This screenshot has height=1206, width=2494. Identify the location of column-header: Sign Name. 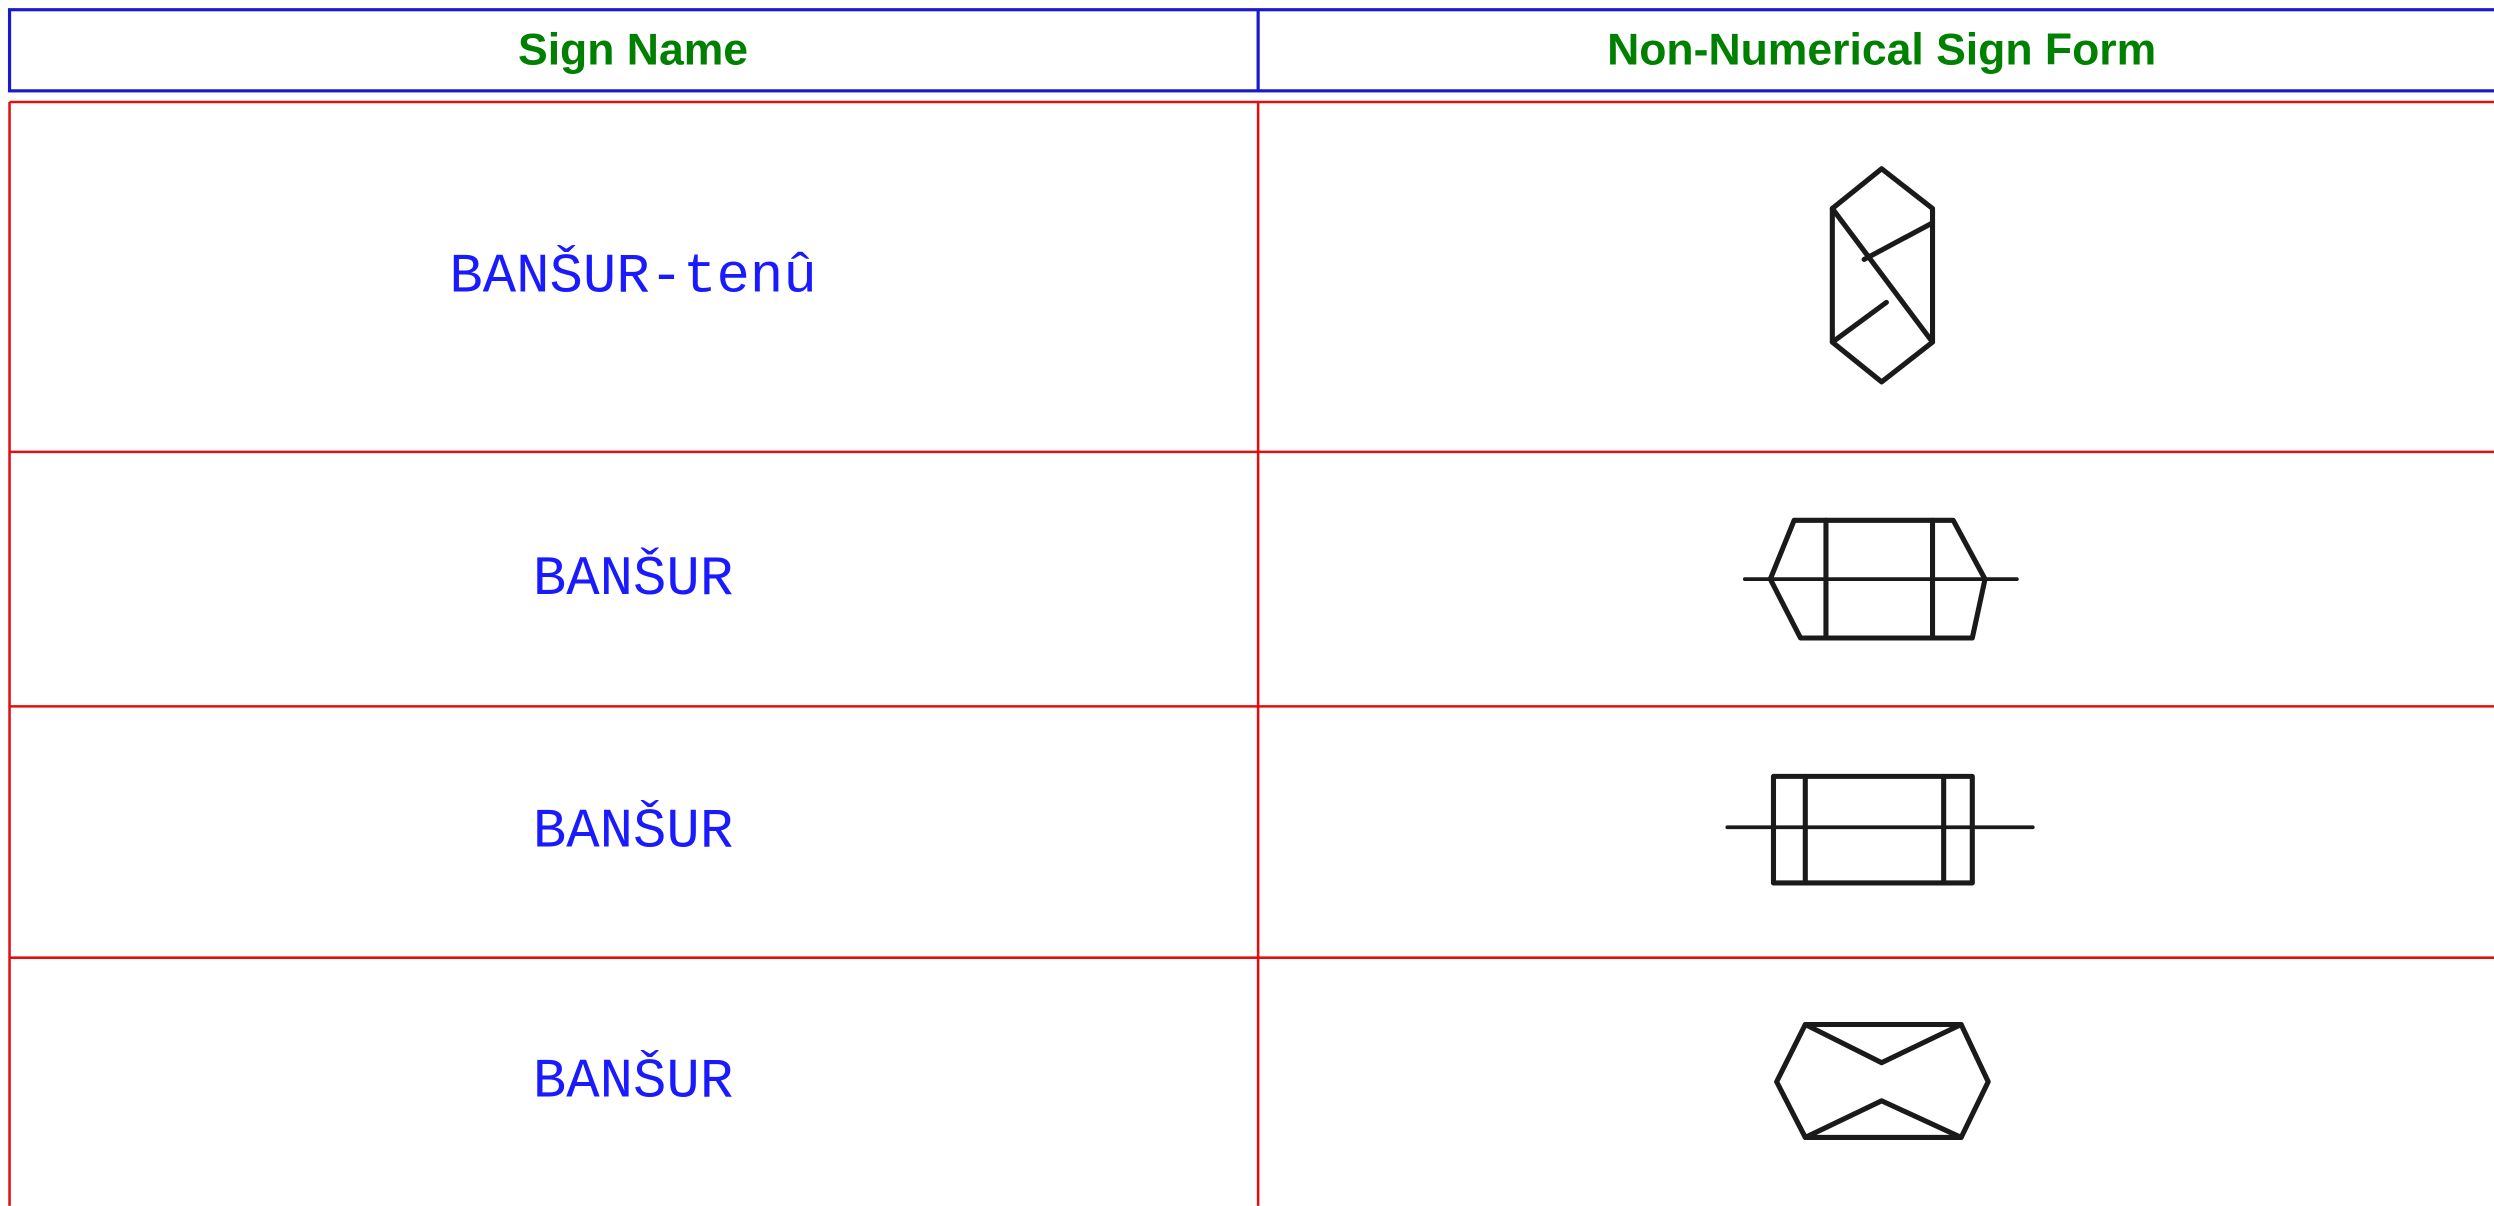
(633, 49).